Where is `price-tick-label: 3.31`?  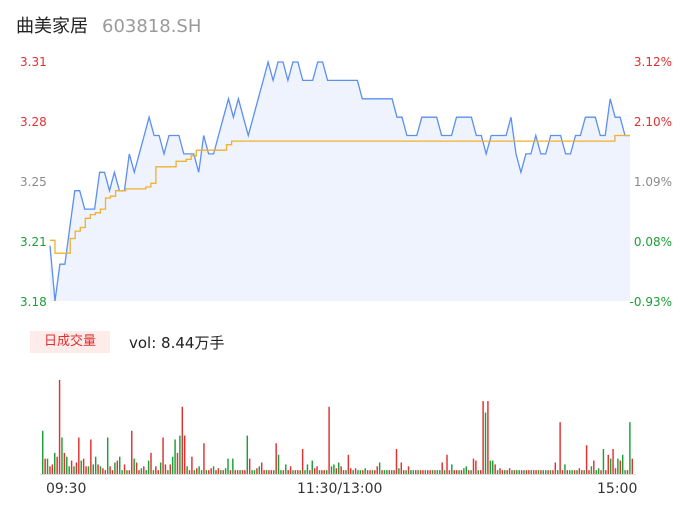 price-tick-label: 3.31 is located at coordinates (33, 62).